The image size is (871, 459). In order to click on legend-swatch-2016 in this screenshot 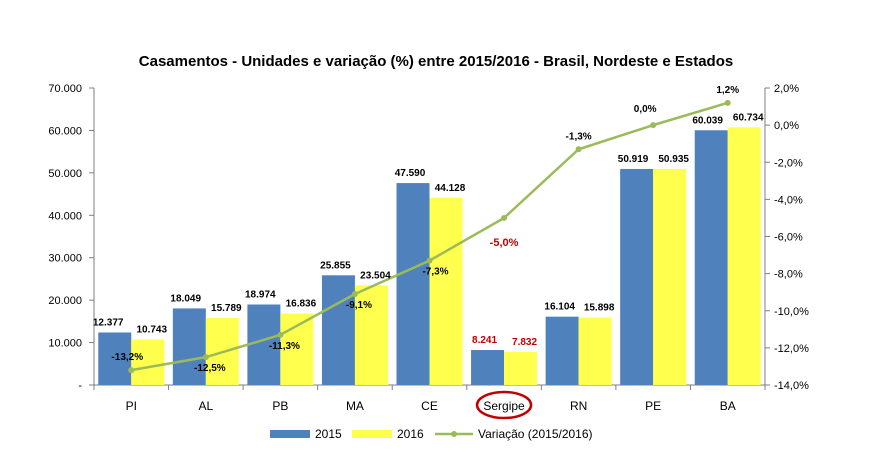, I will do `click(372, 434)`.